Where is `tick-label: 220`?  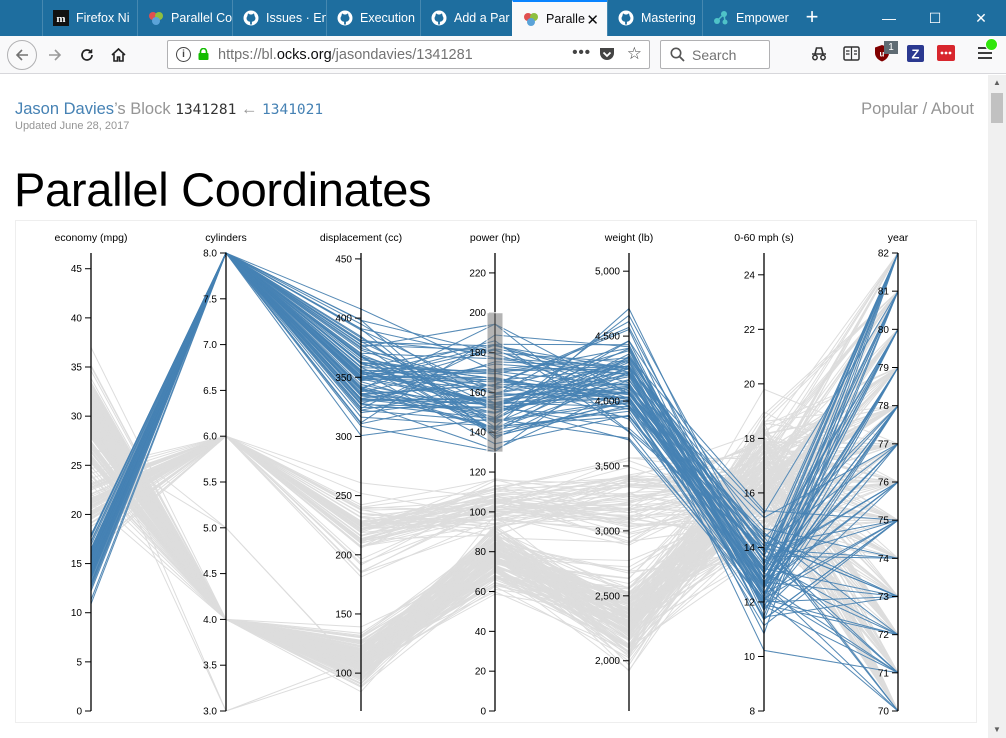
tick-label: 220 is located at coordinates (477, 273).